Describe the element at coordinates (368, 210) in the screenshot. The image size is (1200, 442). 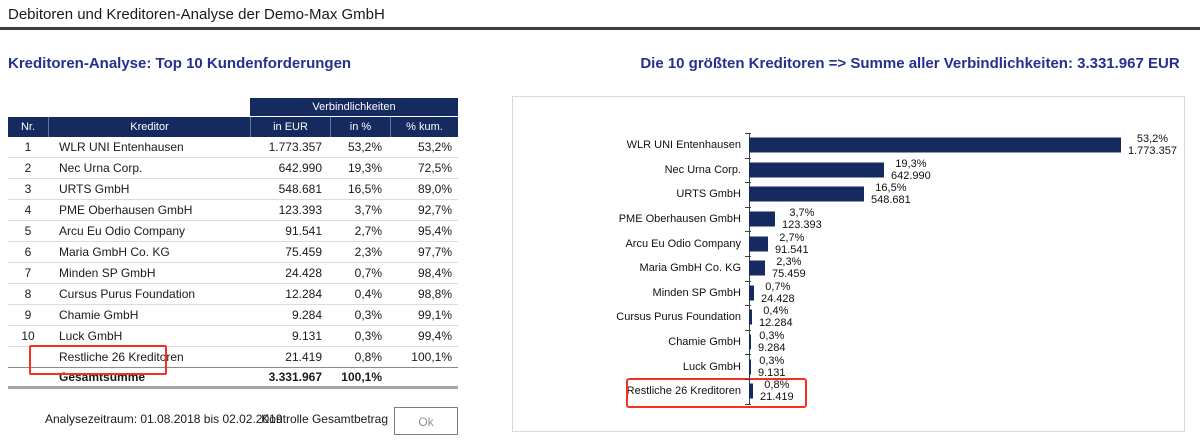
I see `table-cell: 3,7%` at that location.